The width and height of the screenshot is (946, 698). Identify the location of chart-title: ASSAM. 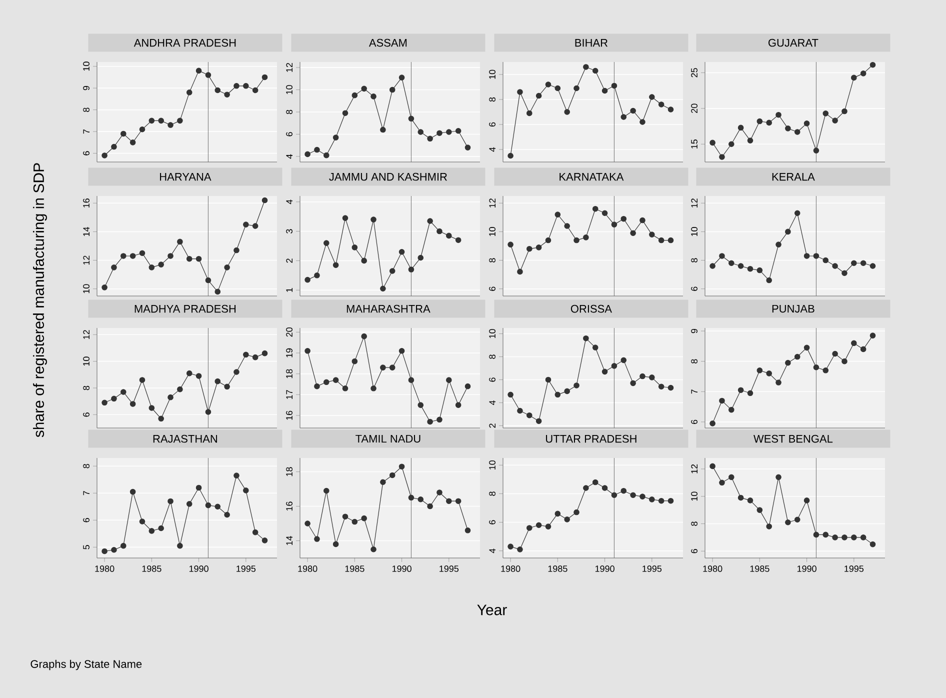
(387, 42).